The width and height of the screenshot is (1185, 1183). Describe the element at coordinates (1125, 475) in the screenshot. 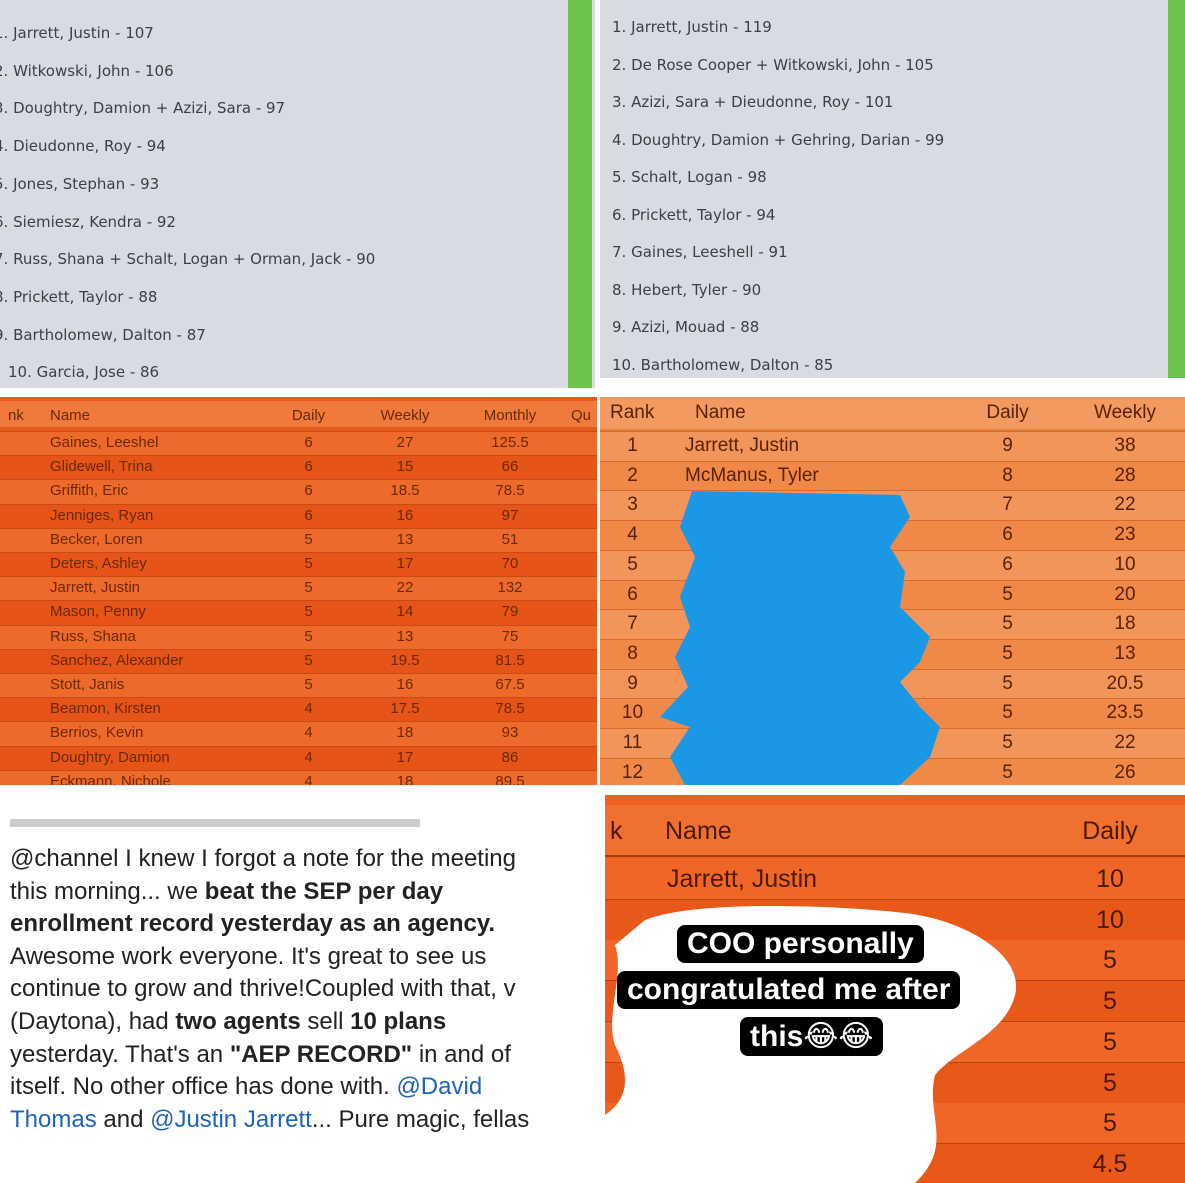

I see `table-cell: 28` at that location.